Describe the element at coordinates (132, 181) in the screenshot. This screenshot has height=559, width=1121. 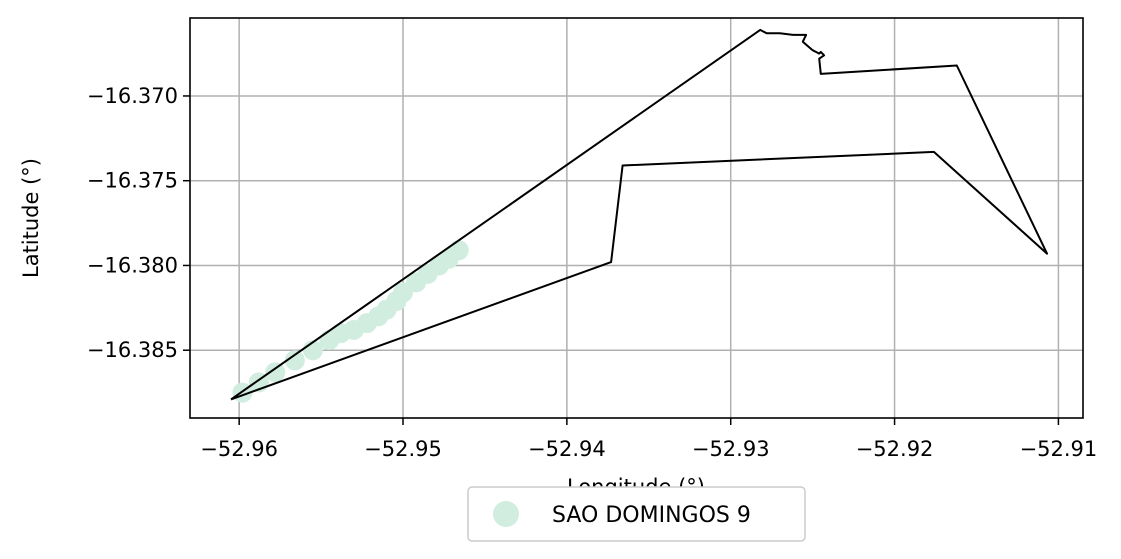
I see `y-tick-label: −16.375` at that location.